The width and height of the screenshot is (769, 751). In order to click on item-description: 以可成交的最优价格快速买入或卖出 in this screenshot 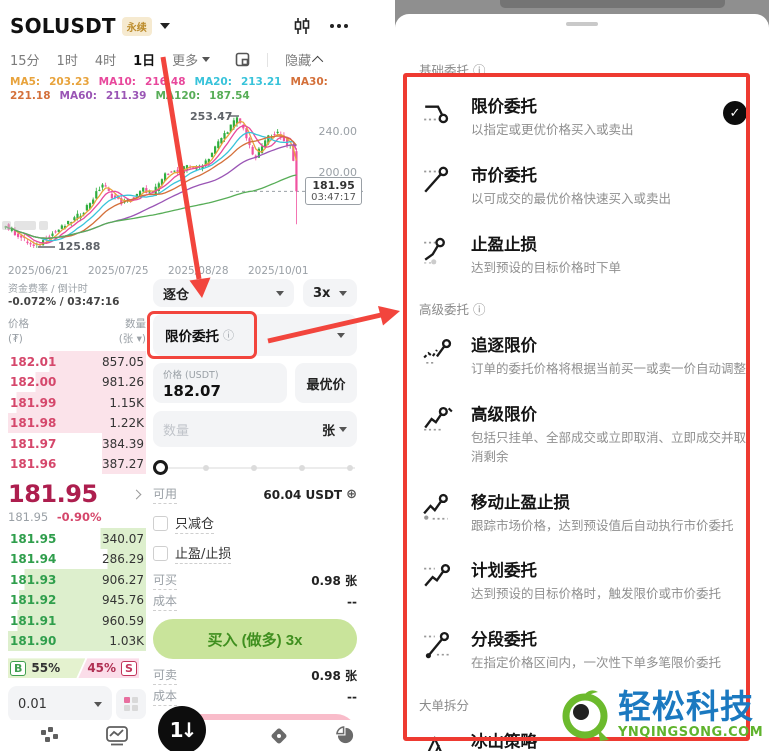, I will do `click(571, 198)`.